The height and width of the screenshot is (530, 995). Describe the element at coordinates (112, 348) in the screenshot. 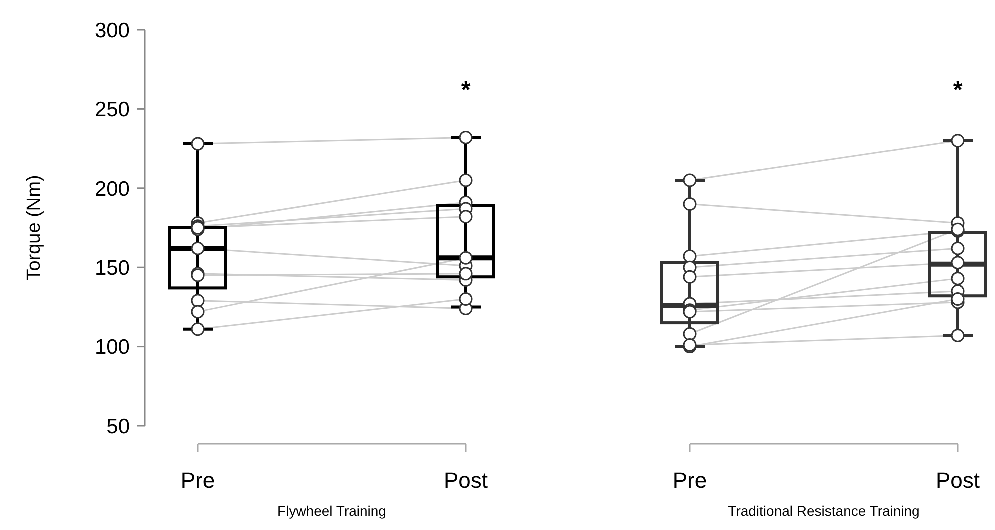

I see `y-tick-label: 100` at that location.